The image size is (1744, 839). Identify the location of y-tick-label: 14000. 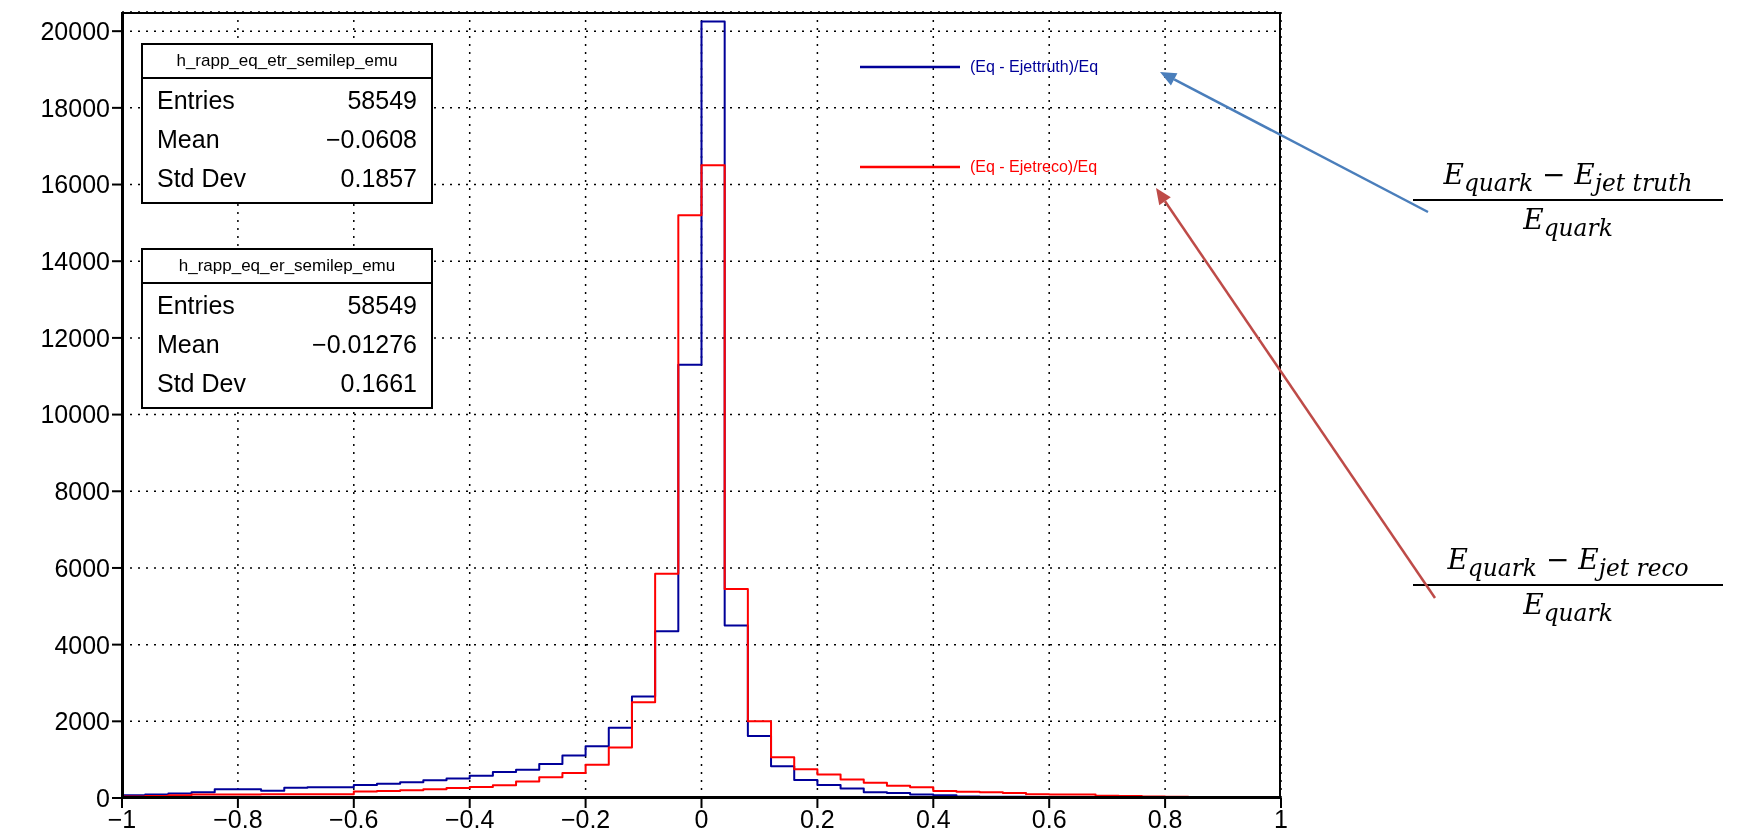
(75, 261).